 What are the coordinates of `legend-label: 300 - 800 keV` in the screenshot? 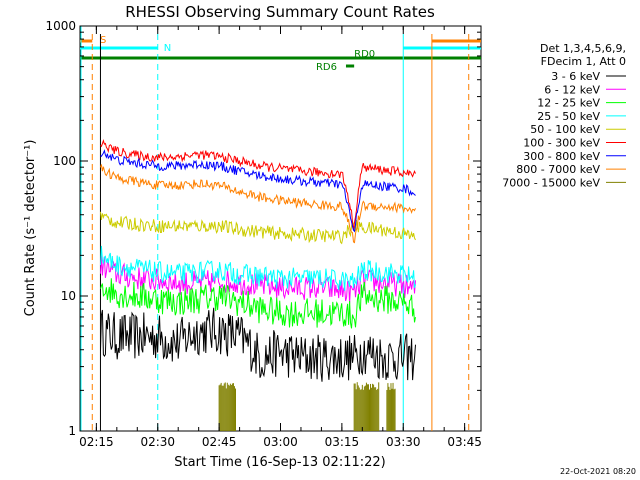 It's located at (561, 156).